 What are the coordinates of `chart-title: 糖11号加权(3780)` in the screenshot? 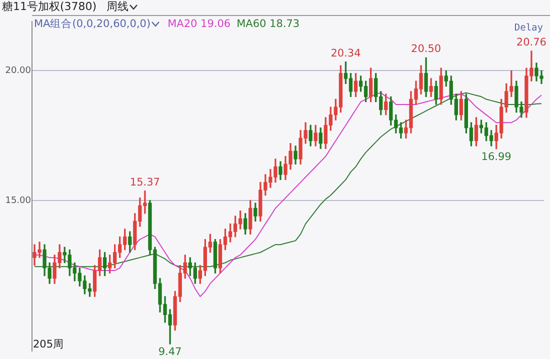 It's located at (49, 6).